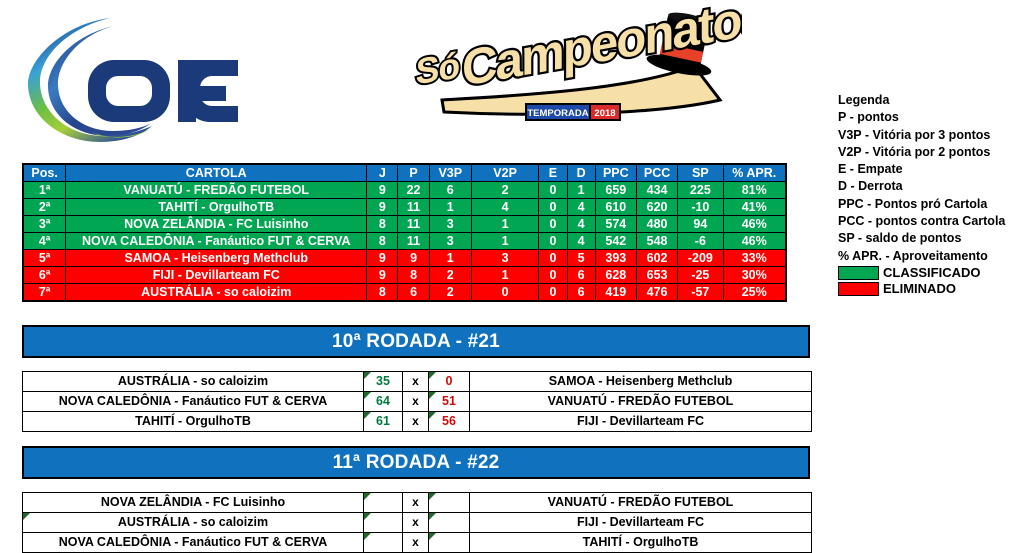 This screenshot has height=553, width=1019. What do you see at coordinates (383, 542) in the screenshot?
I see `match-score-home` at bounding box center [383, 542].